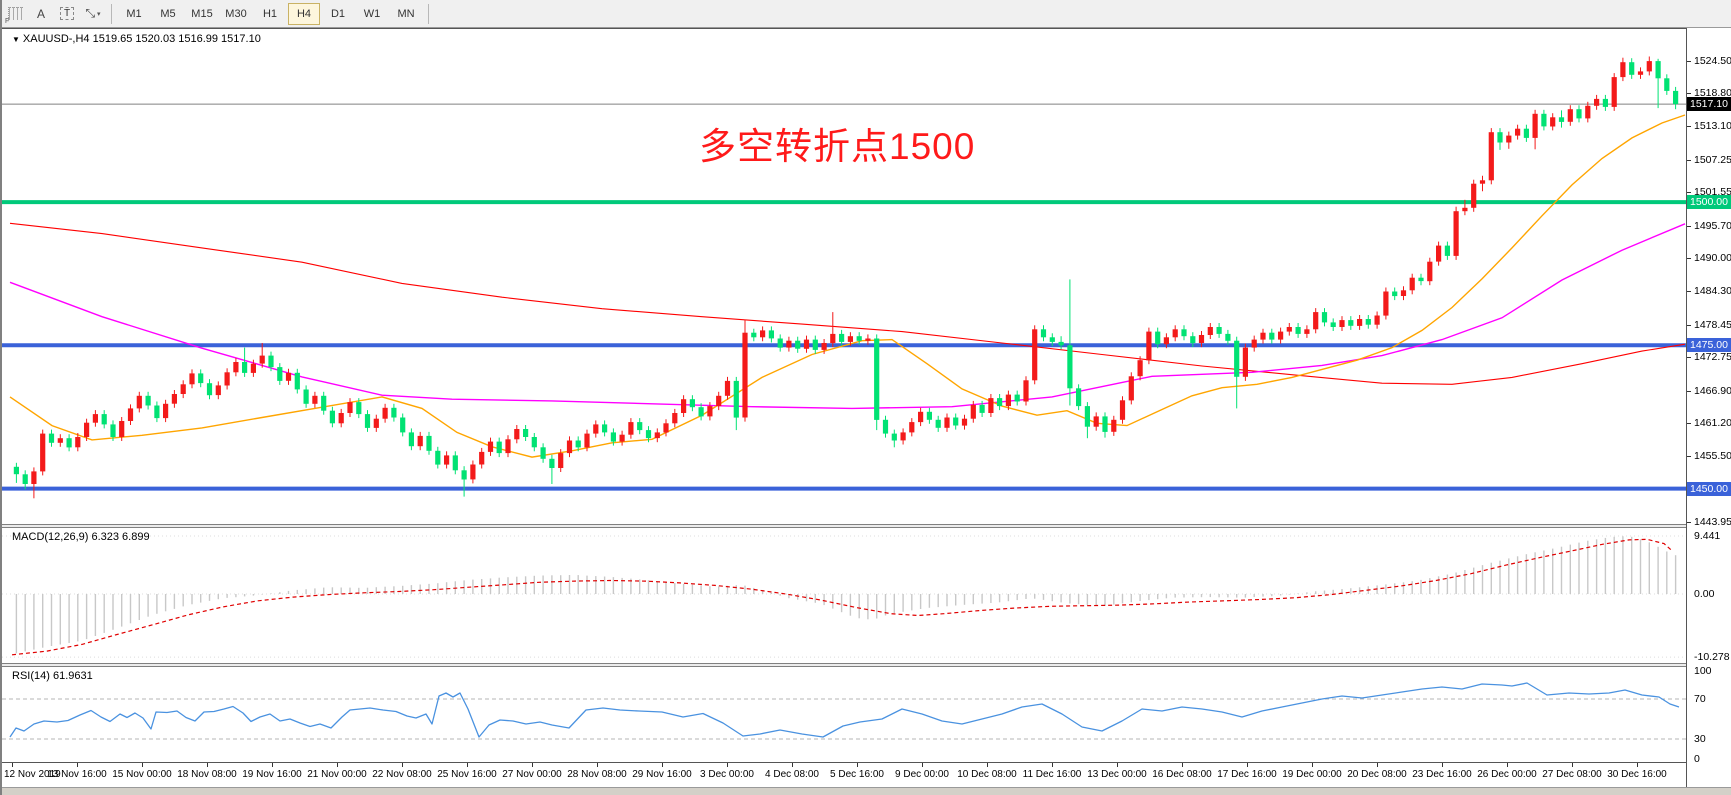 The height and width of the screenshot is (795, 1731). Describe the element at coordinates (402, 774) in the screenshot. I see `time-axis-label: 22 Nov 08:00` at that location.